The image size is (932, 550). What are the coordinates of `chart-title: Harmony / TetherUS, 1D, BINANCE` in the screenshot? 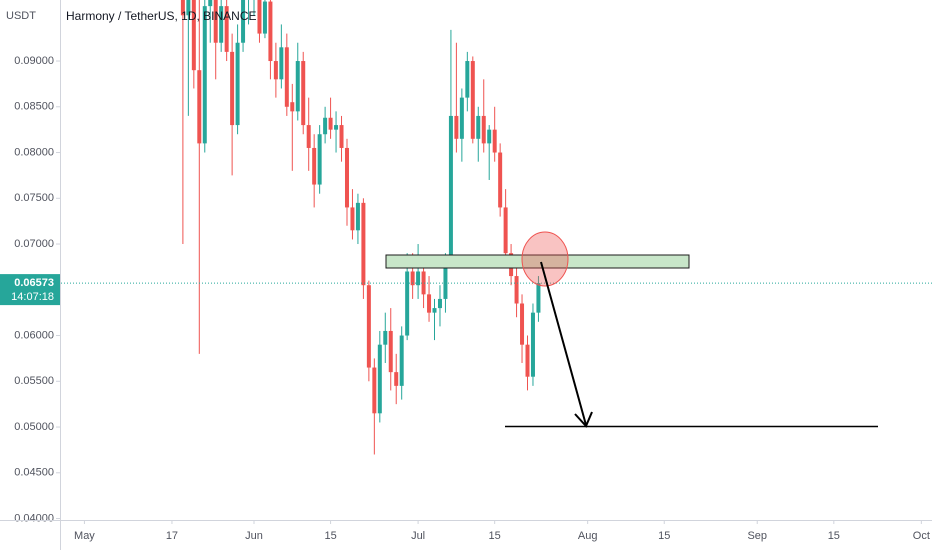 It's located at (161, 16).